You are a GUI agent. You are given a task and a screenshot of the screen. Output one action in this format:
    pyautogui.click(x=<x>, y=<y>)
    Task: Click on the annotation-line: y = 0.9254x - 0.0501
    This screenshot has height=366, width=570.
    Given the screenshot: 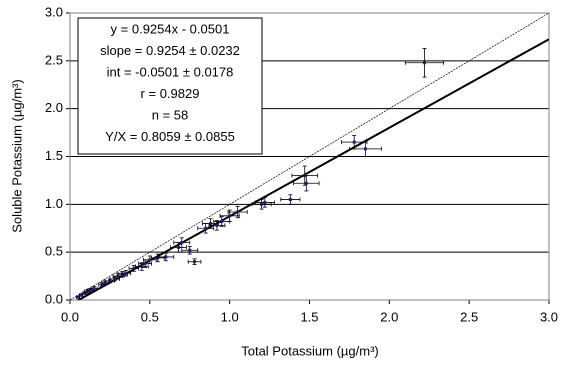 What is the action you would take?
    pyautogui.click(x=170, y=28)
    